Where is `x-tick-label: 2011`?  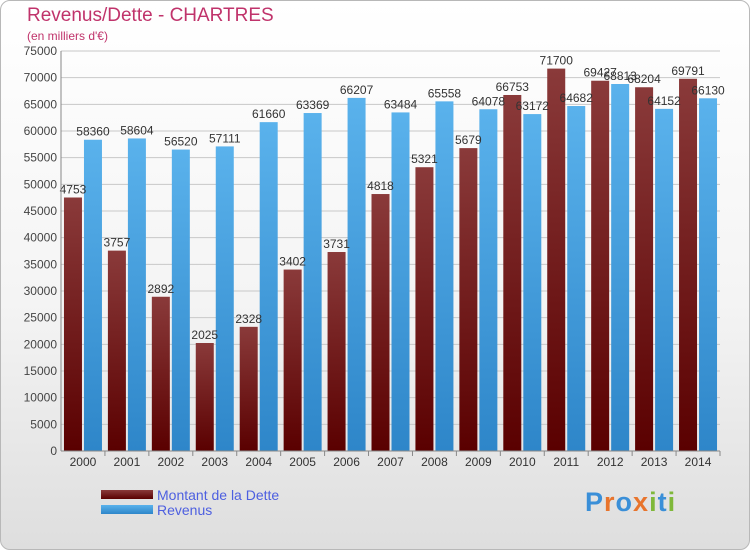 x-tick-label: 2011 is located at coordinates (566, 462).